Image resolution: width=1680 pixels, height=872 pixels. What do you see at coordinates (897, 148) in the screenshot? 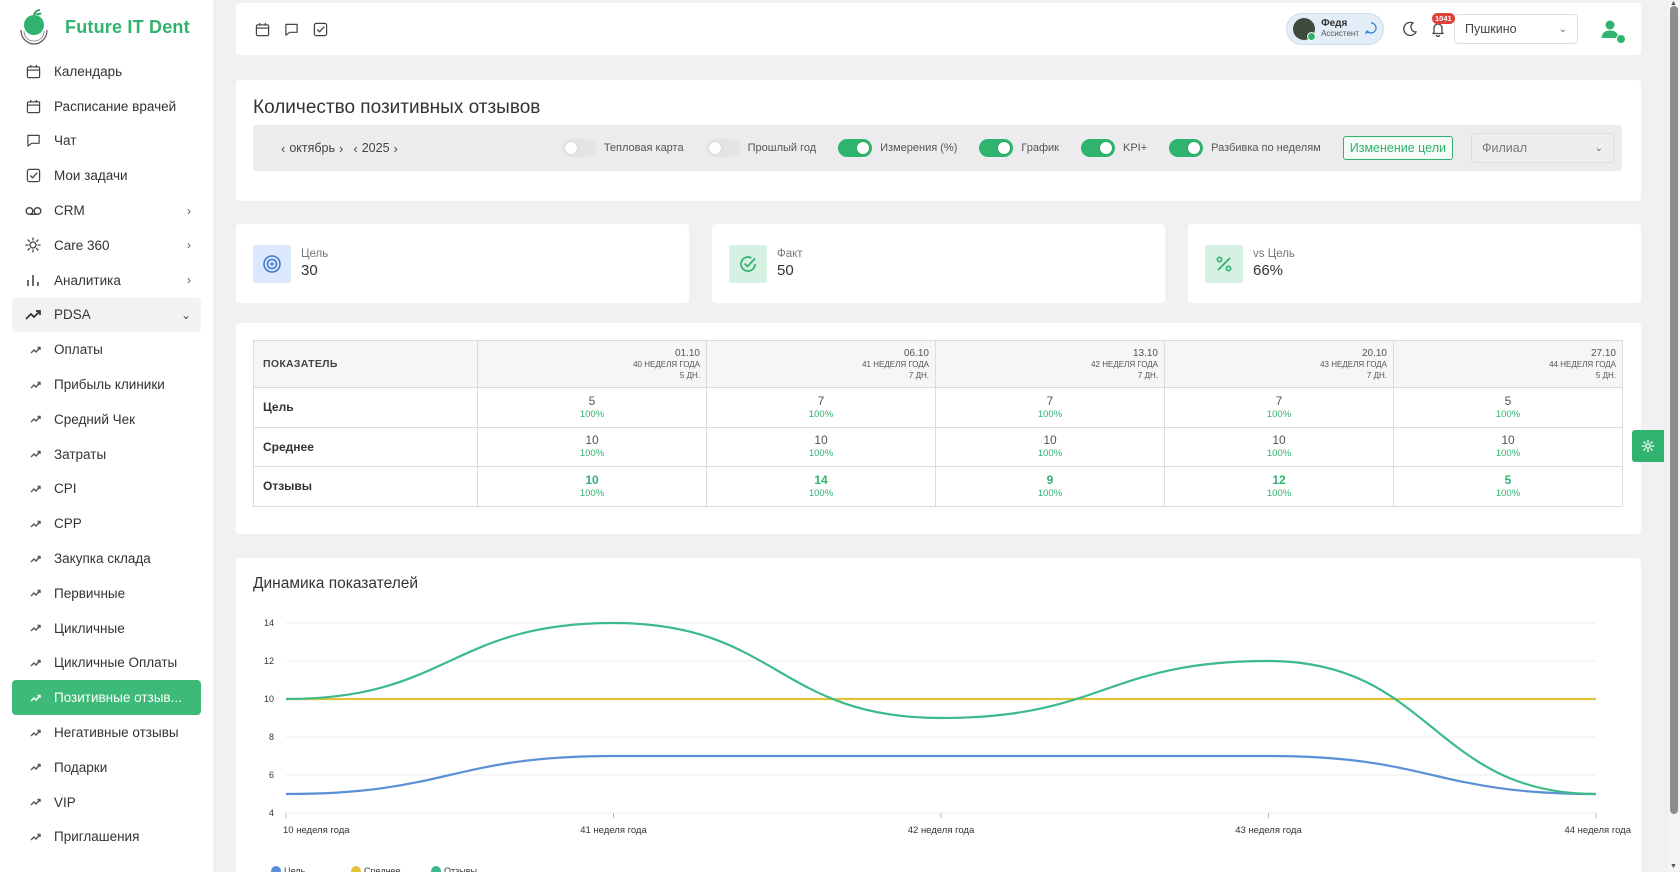
I see `toggle-2: Измерения (%)` at bounding box center [897, 148].